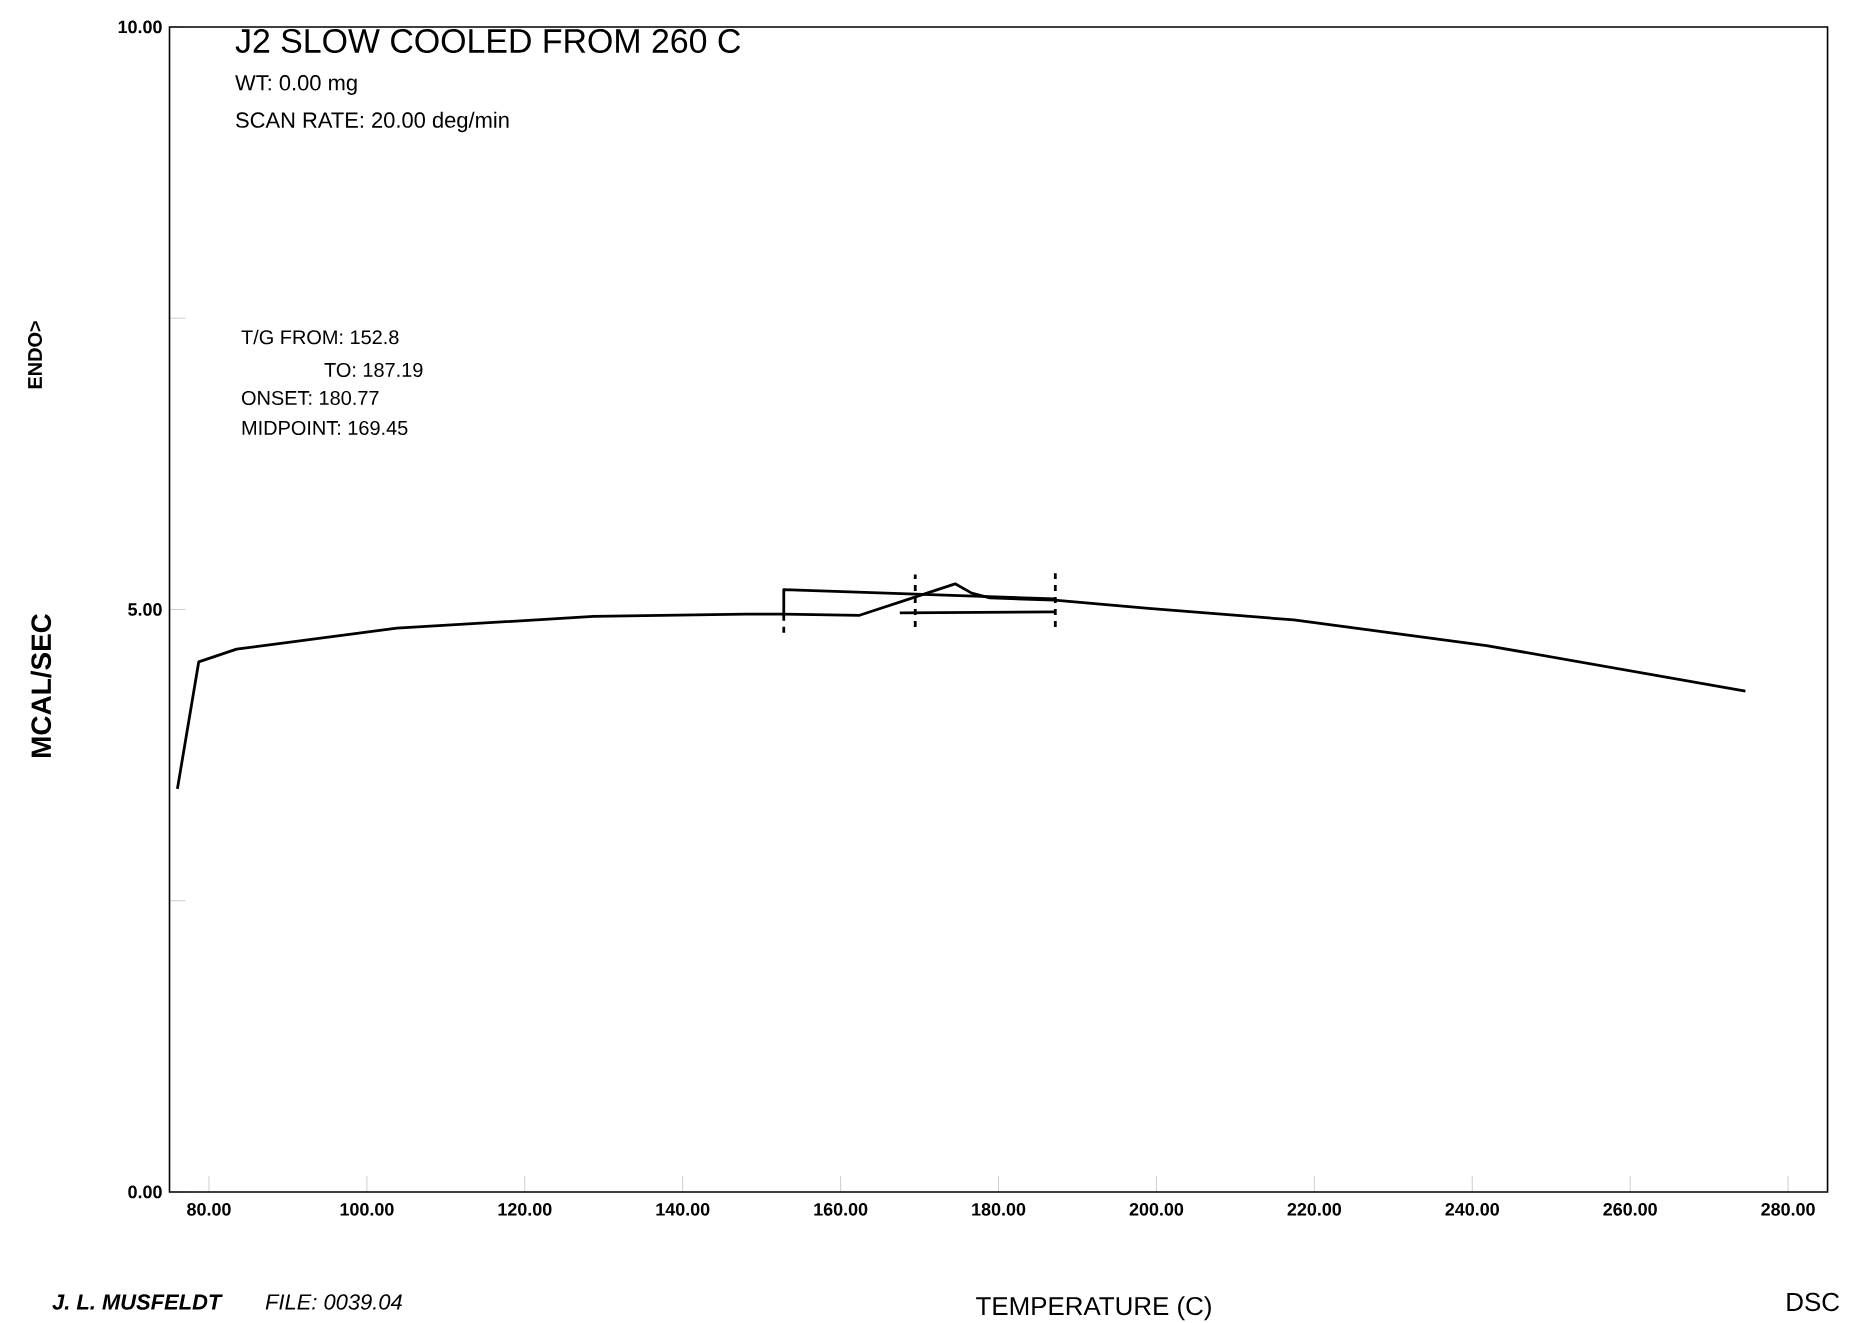 The width and height of the screenshot is (1854, 1323). I want to click on annotation: TO: 187.19, so click(373, 370).